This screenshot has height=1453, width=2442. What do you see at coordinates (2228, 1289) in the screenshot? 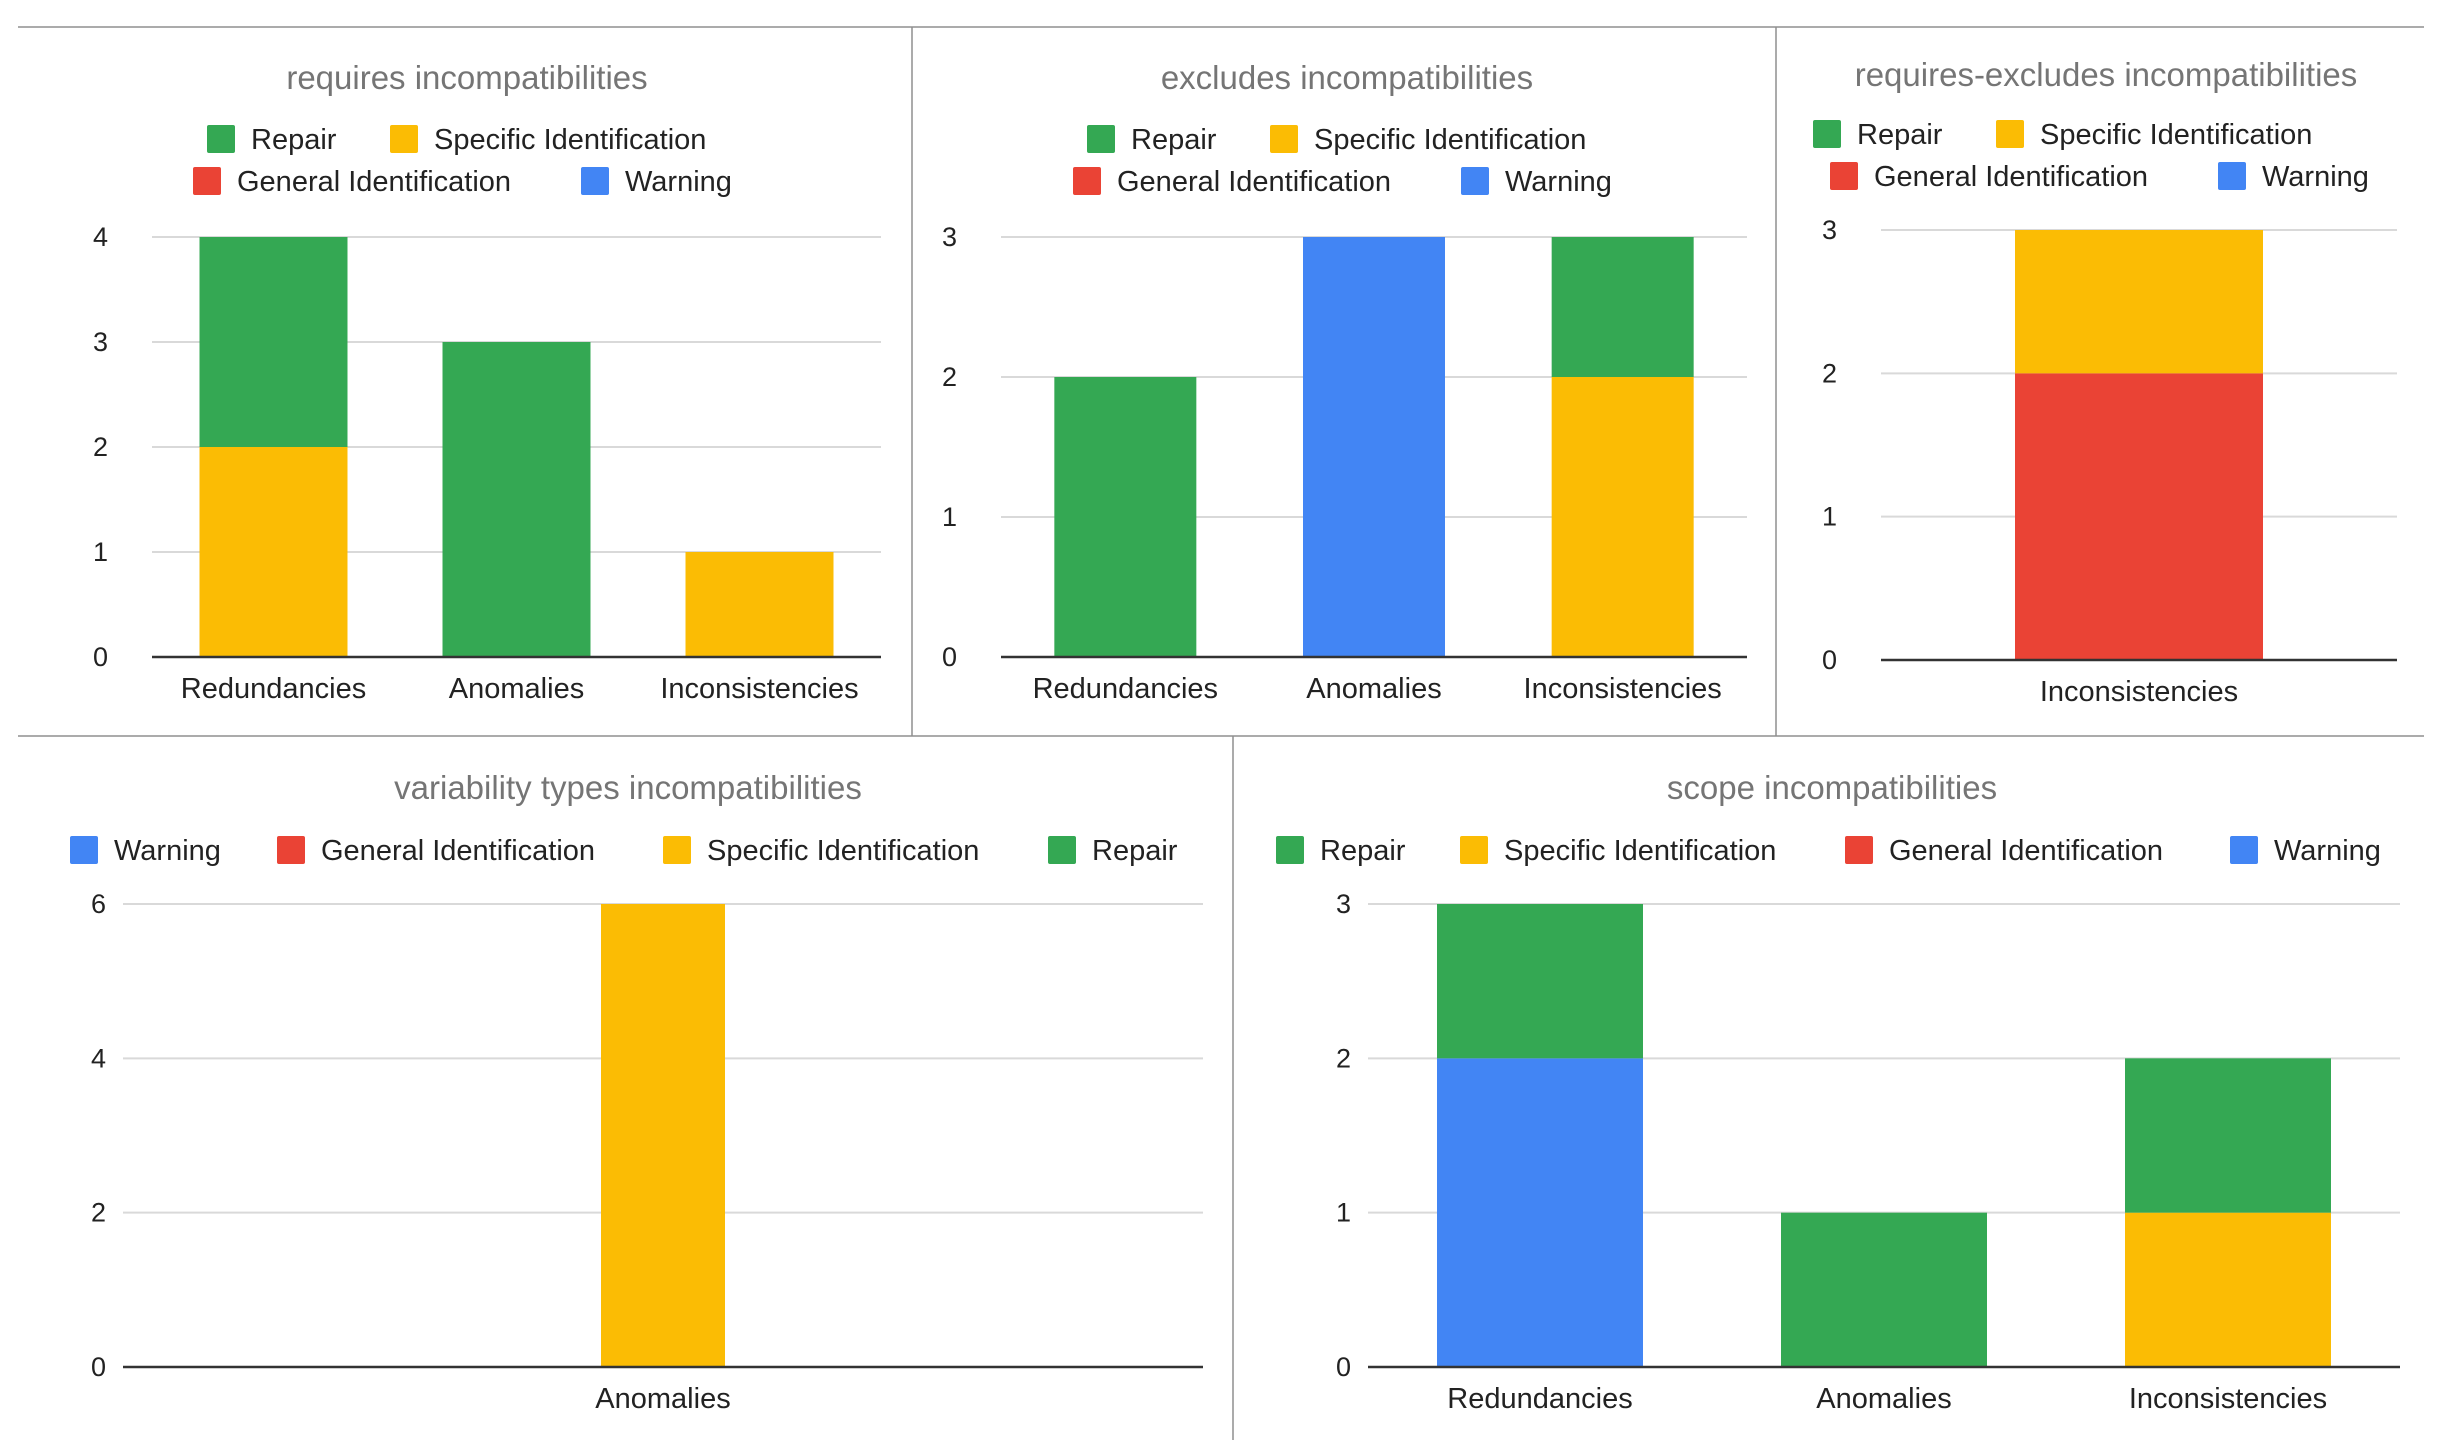
I see `chart-5-bar-inconsistencies-specific-identification` at bounding box center [2228, 1289].